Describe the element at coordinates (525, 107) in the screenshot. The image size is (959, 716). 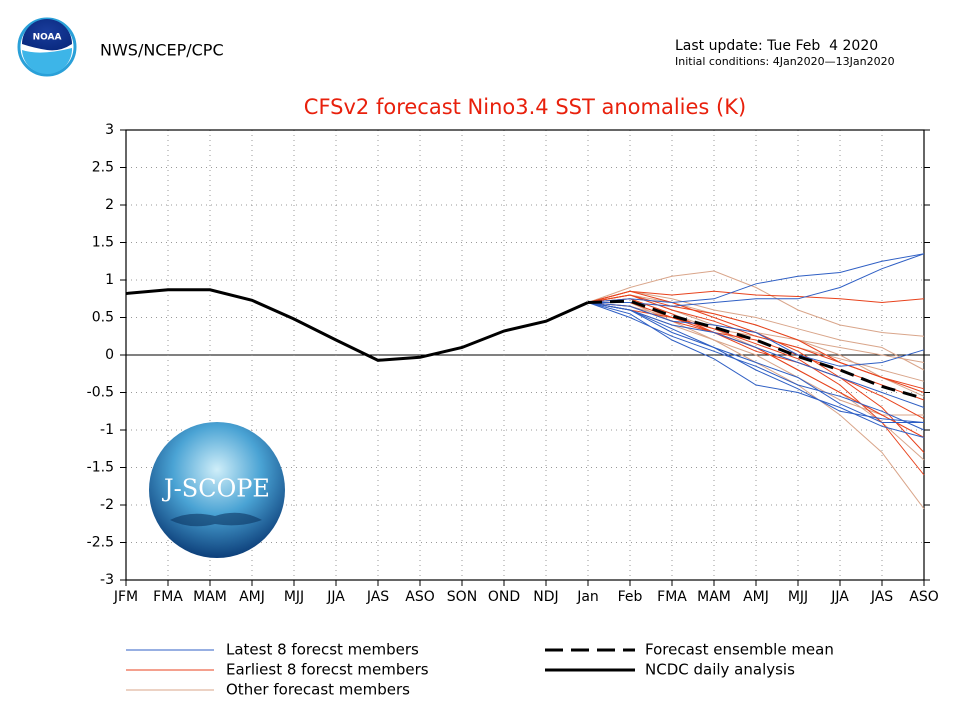
I see `chart-title: CFSv2 forecast Nino3.4 SST anomalies (K)` at that location.